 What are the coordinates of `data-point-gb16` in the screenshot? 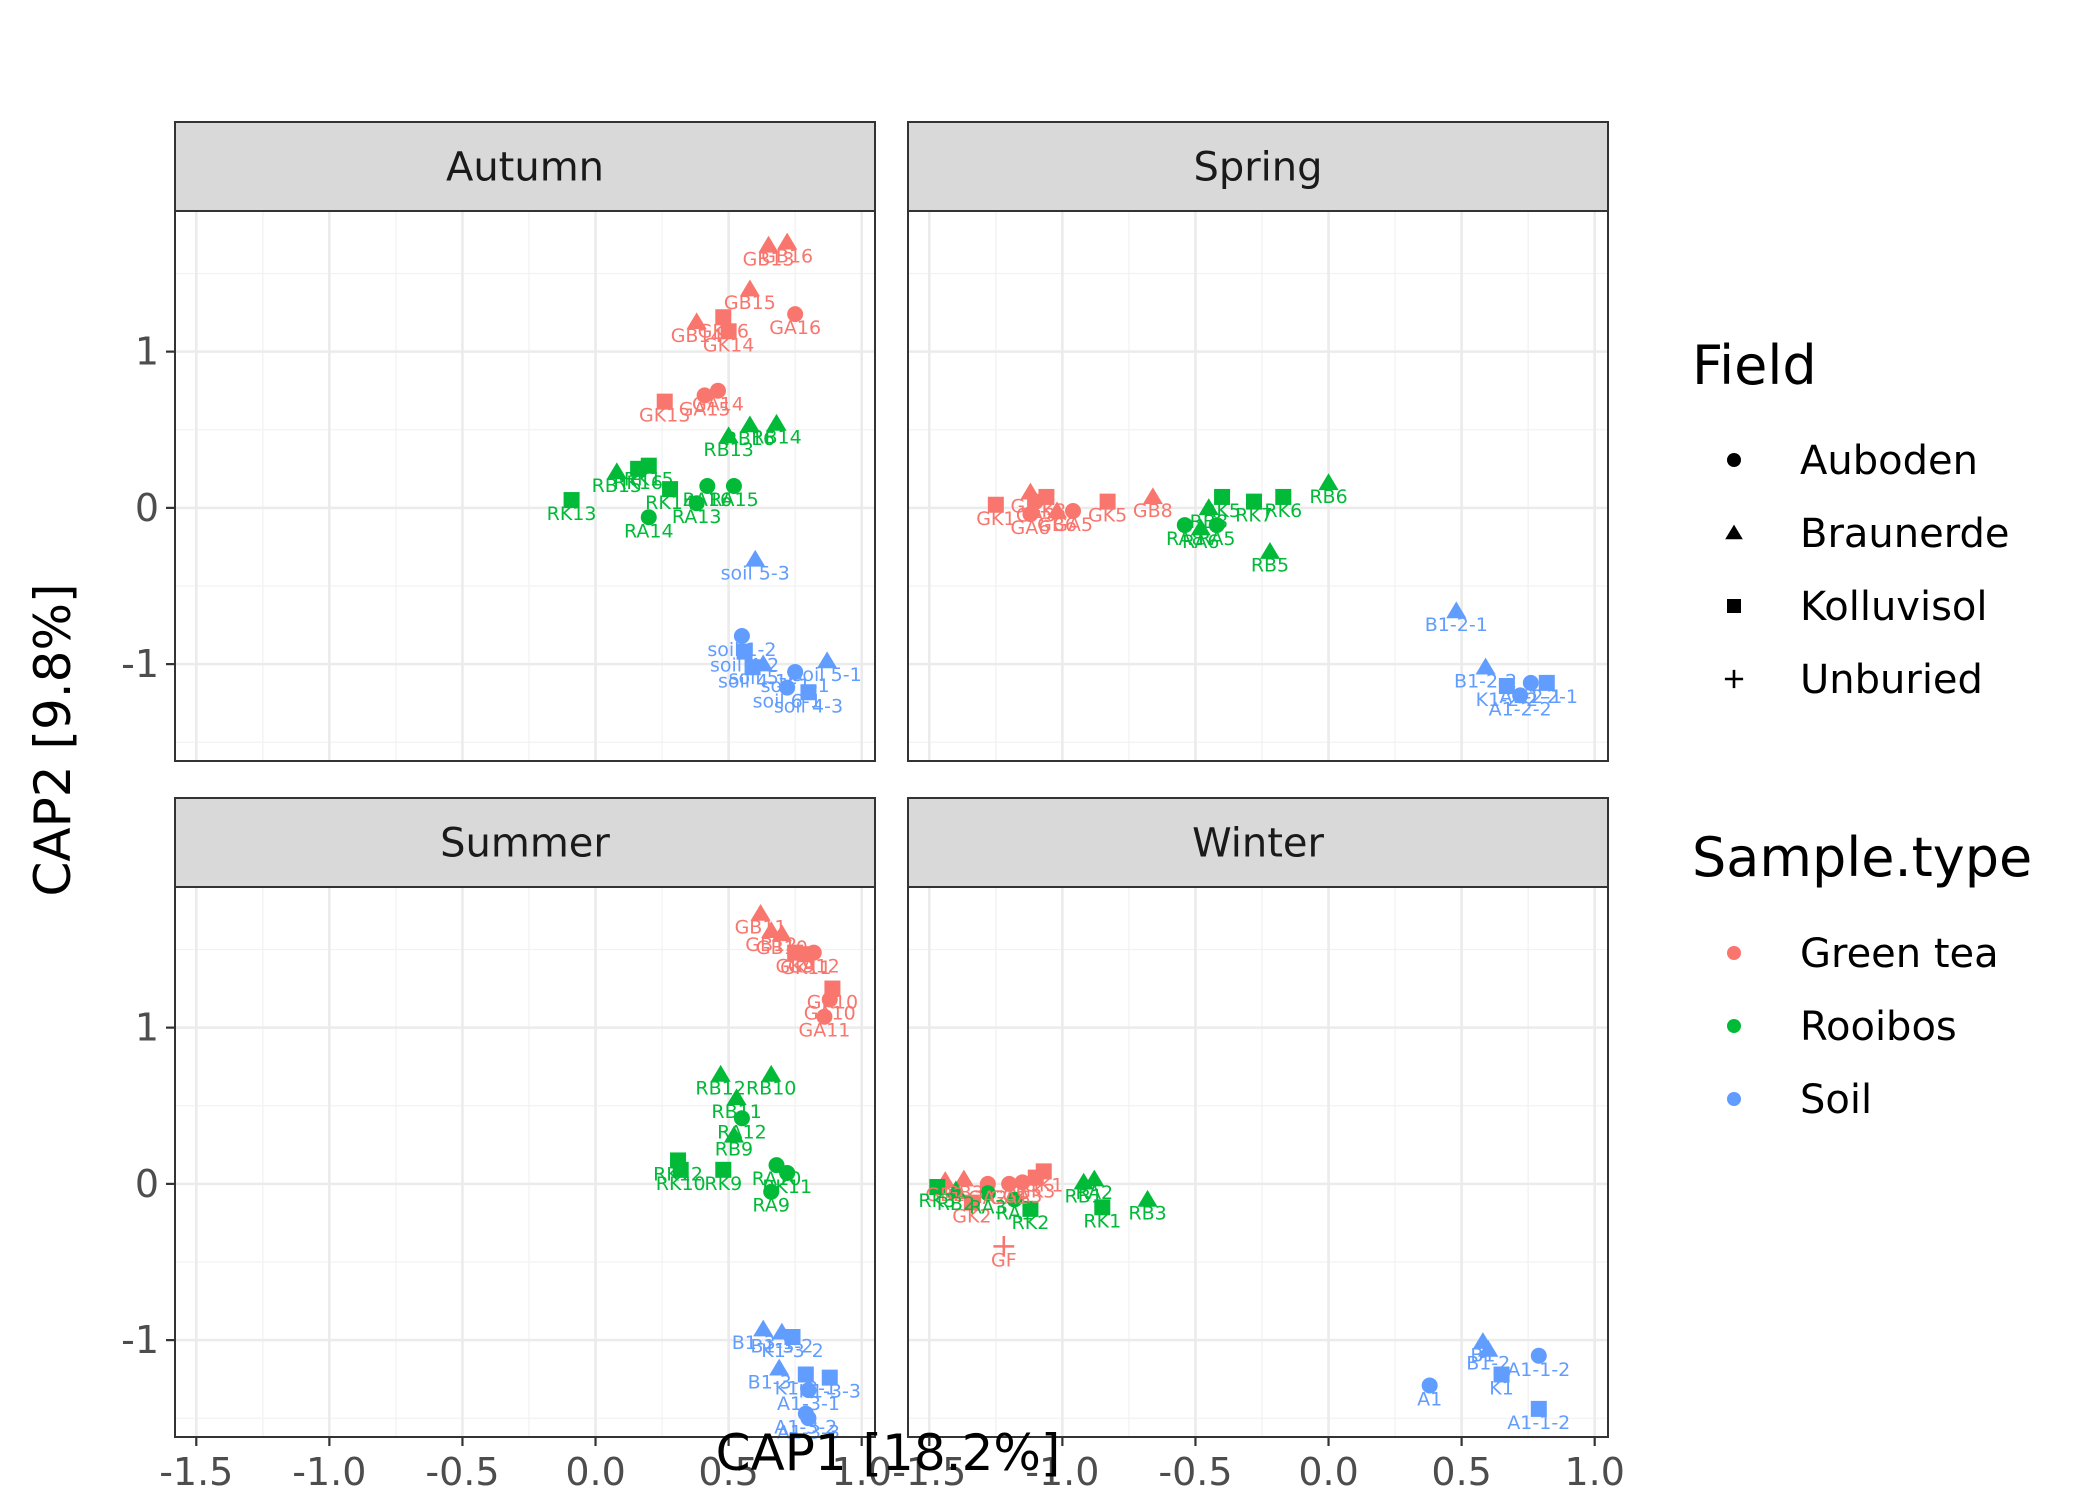 It's located at (787, 241).